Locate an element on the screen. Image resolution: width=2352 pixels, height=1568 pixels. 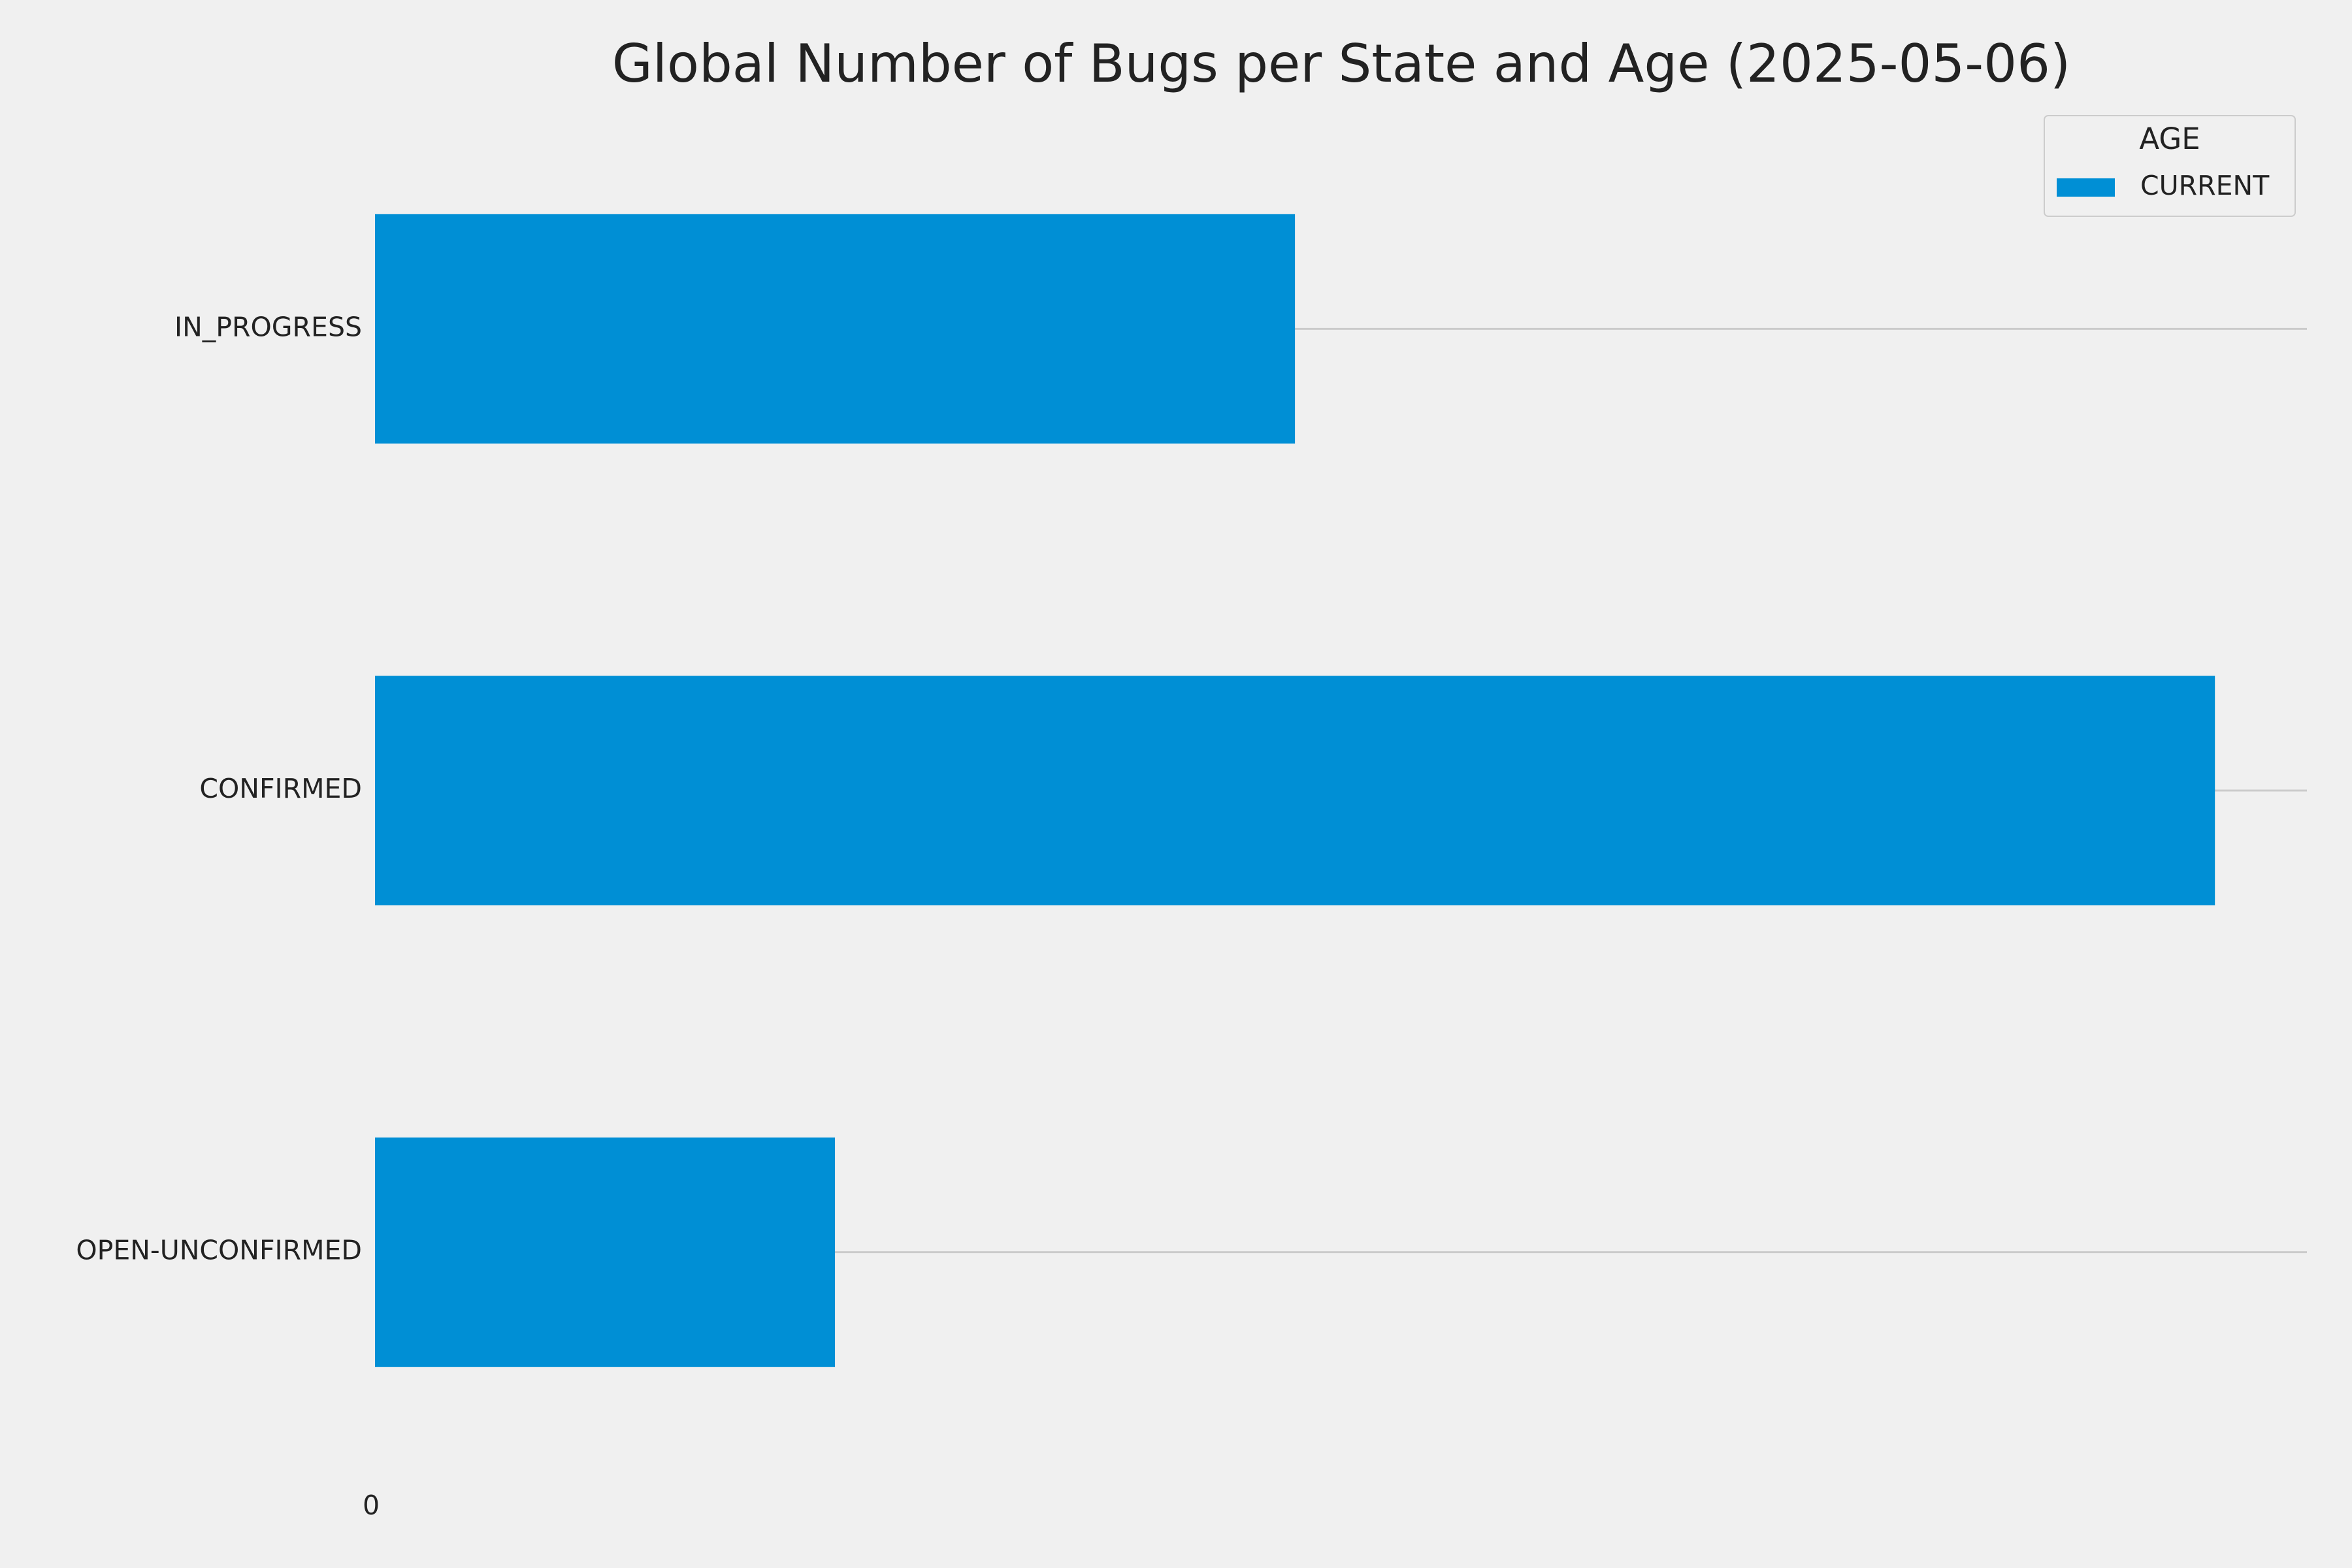
x-tick-label: 0 is located at coordinates (371, 1505).